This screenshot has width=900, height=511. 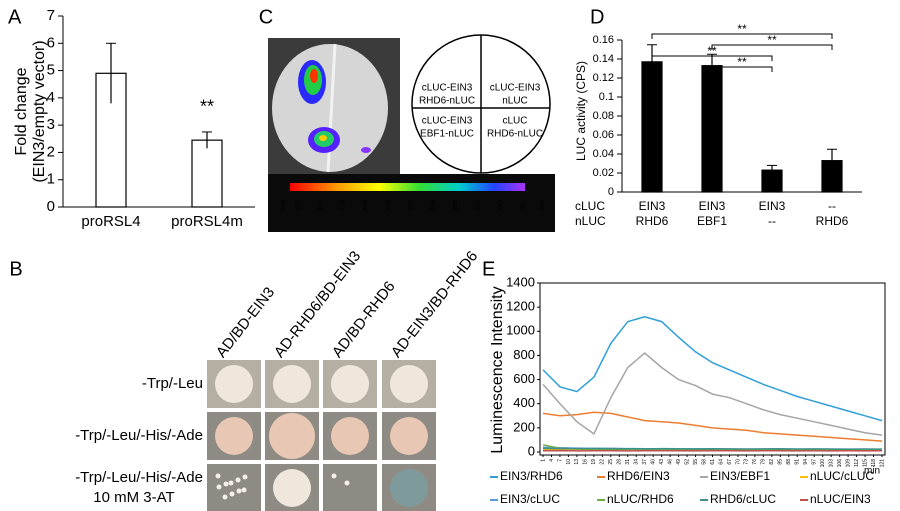 I want to click on row-label: 10 mM 3-AT, so click(x=133, y=497).